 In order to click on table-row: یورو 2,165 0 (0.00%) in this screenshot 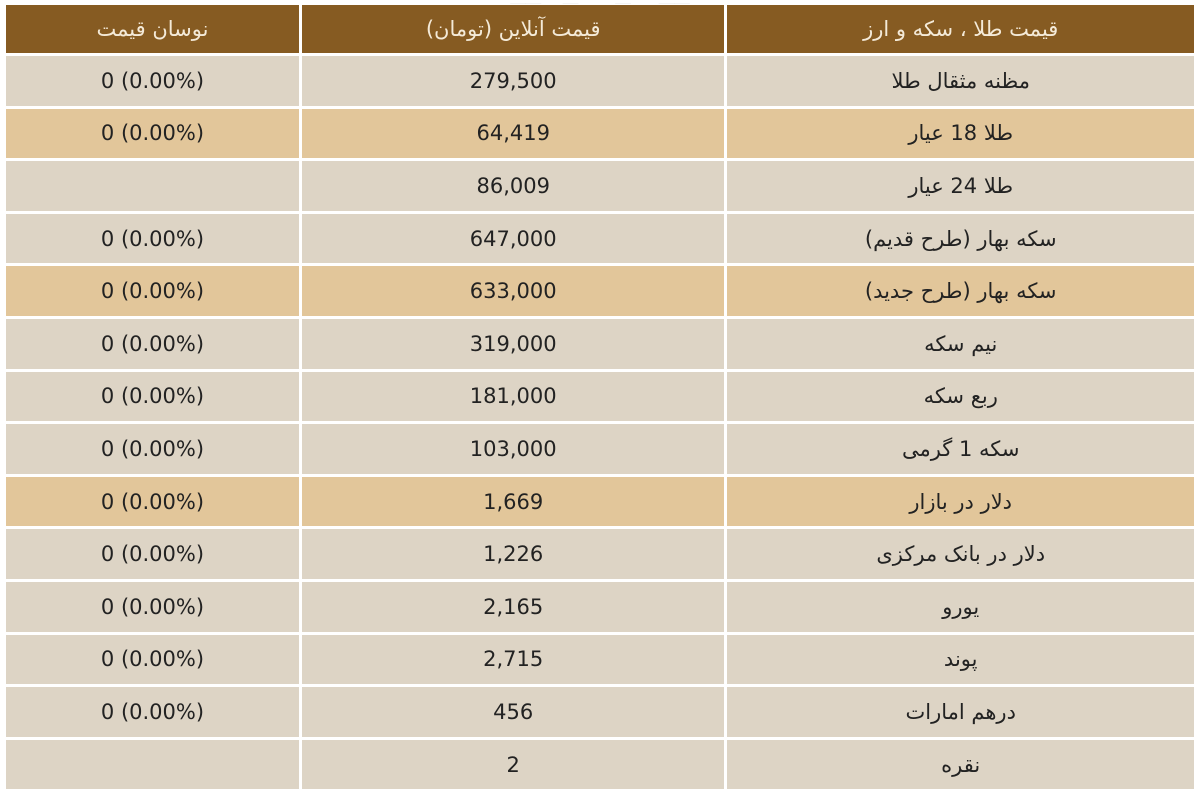, I will do `click(600, 606)`.